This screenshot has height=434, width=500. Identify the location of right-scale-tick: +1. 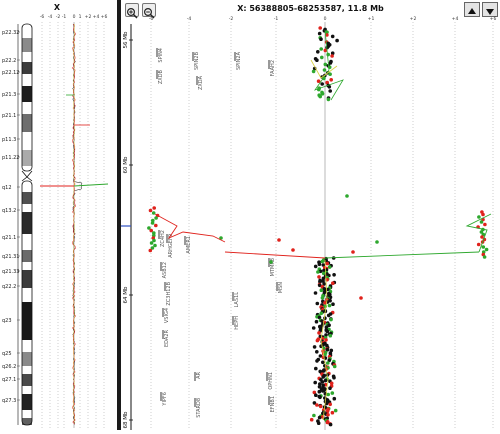
(371, 19).